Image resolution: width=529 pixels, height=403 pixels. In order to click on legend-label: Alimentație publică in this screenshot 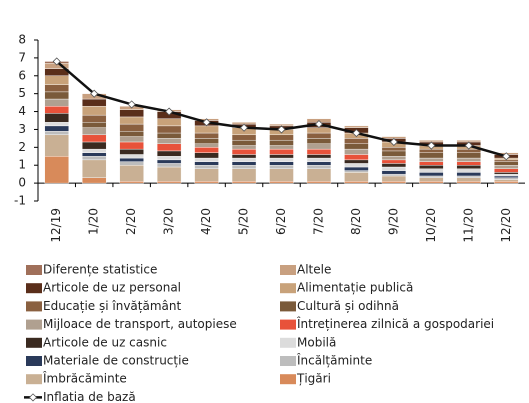, I will do `click(355, 288)`.